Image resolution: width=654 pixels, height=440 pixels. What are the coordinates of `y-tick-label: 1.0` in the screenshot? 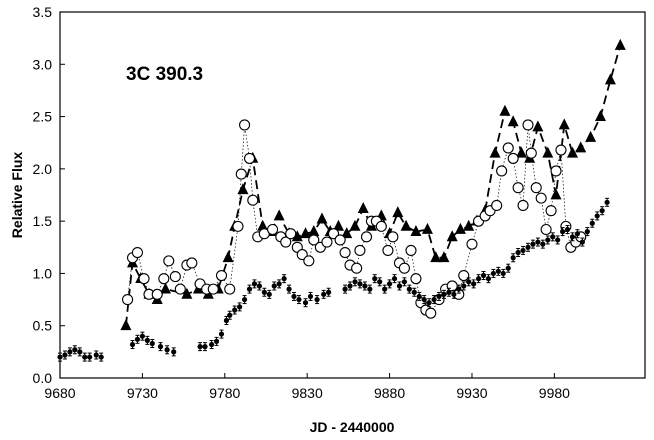 It's located at (43, 273).